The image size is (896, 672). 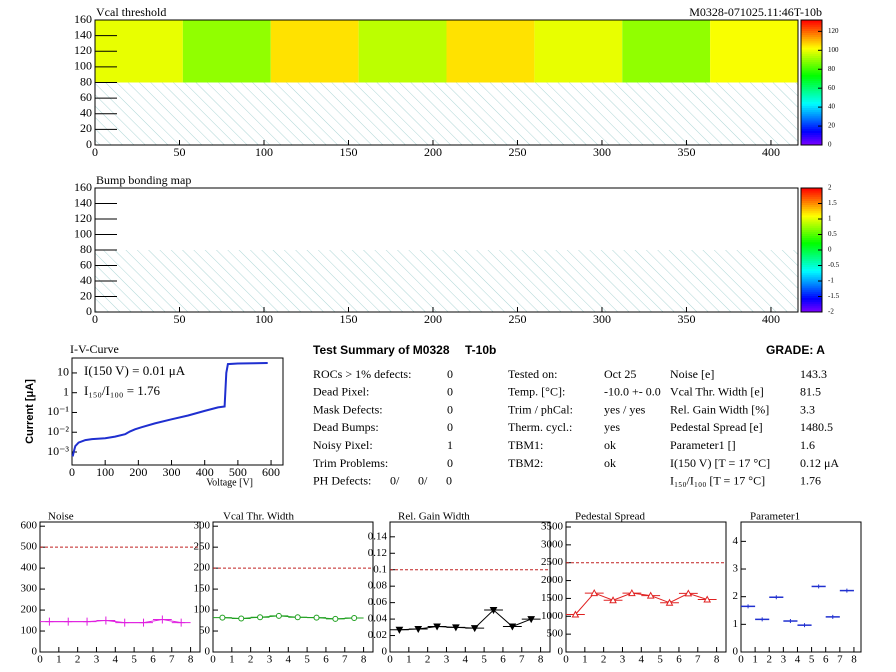 What do you see at coordinates (179, 152) in the screenshot?
I see `x-tick-label: 50` at bounding box center [179, 152].